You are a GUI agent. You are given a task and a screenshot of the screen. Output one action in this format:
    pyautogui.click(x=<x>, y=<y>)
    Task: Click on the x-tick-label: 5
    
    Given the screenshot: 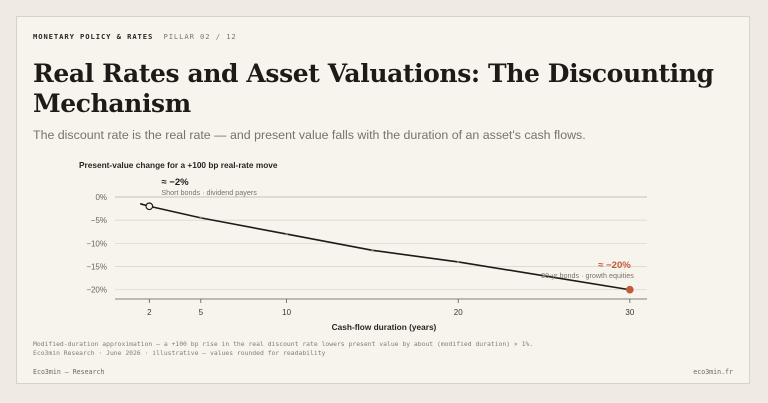 What is the action you would take?
    pyautogui.click(x=201, y=312)
    